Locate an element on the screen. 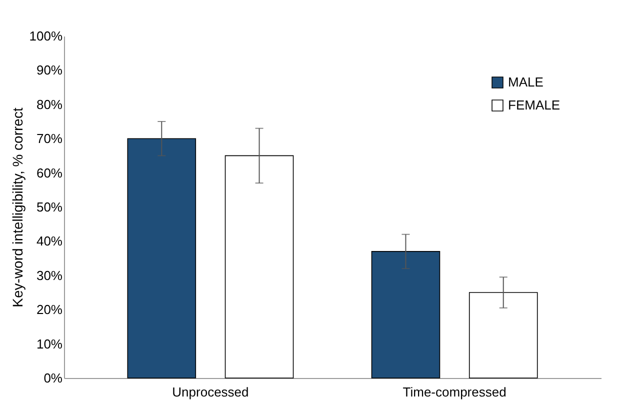 Image resolution: width=621 pixels, height=409 pixels. y-tick-label: 50% is located at coordinates (49, 207).